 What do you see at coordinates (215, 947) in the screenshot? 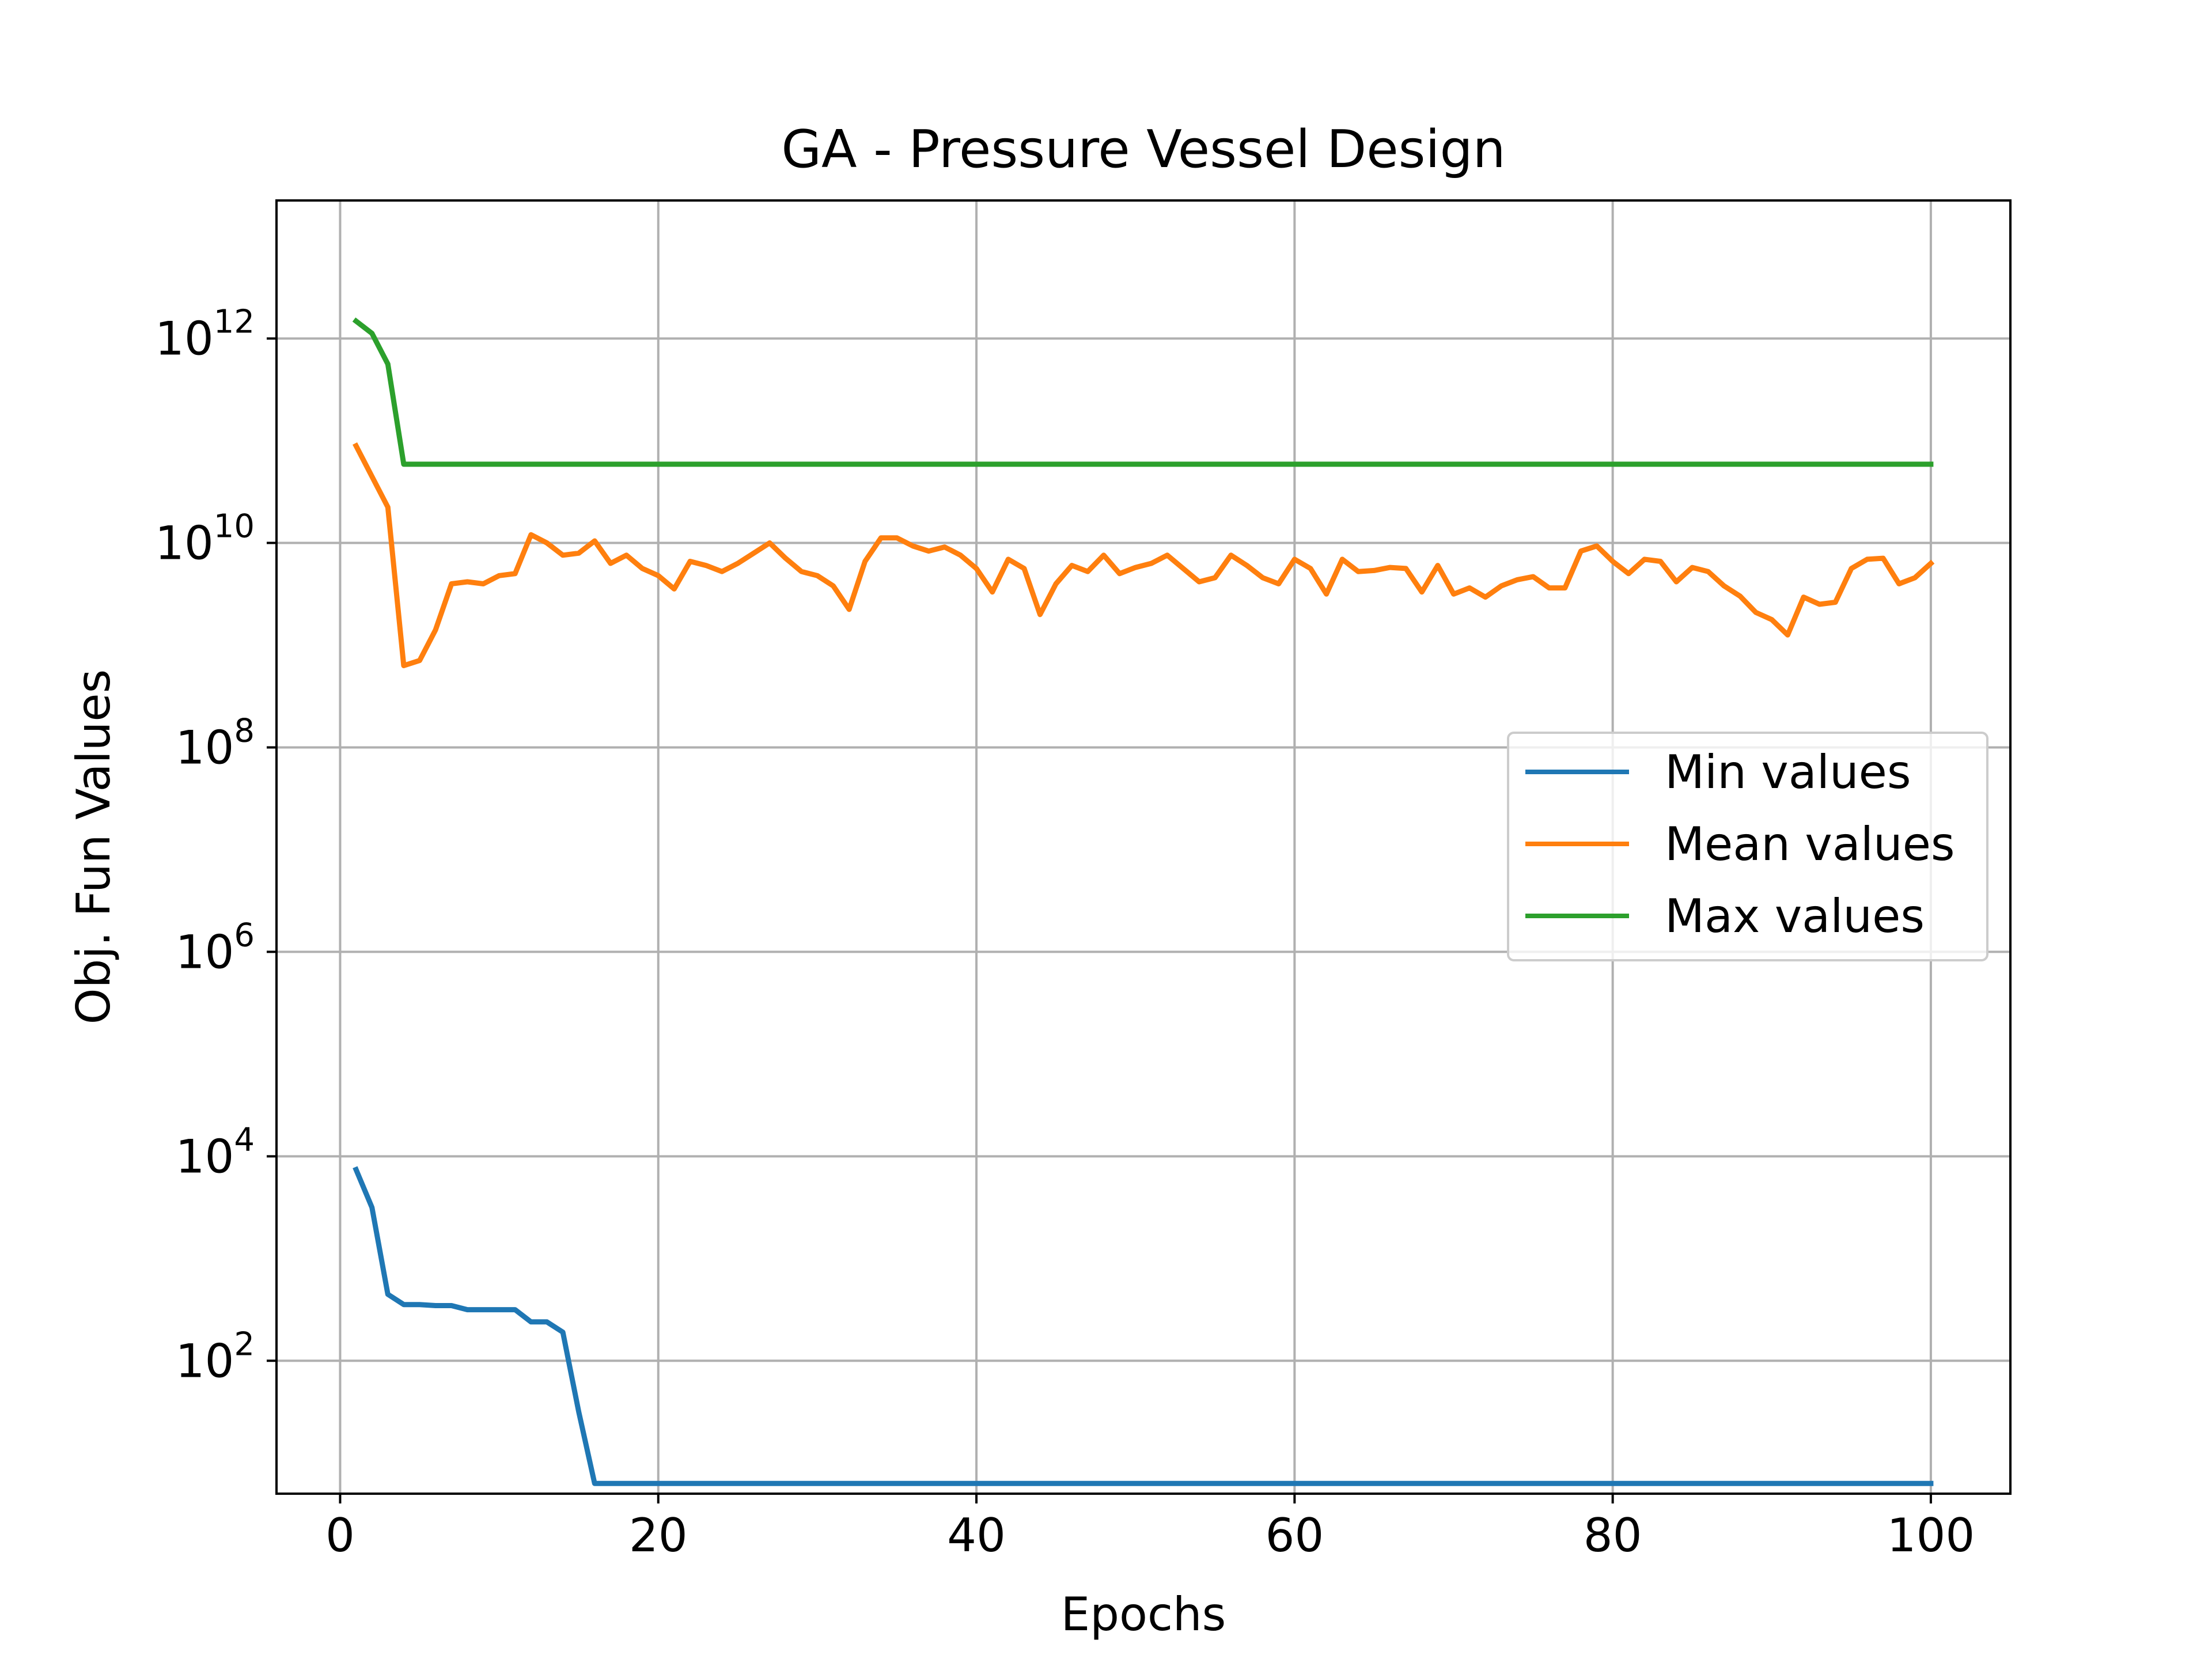
I see `y-tick-label: 10⁶` at bounding box center [215, 947].